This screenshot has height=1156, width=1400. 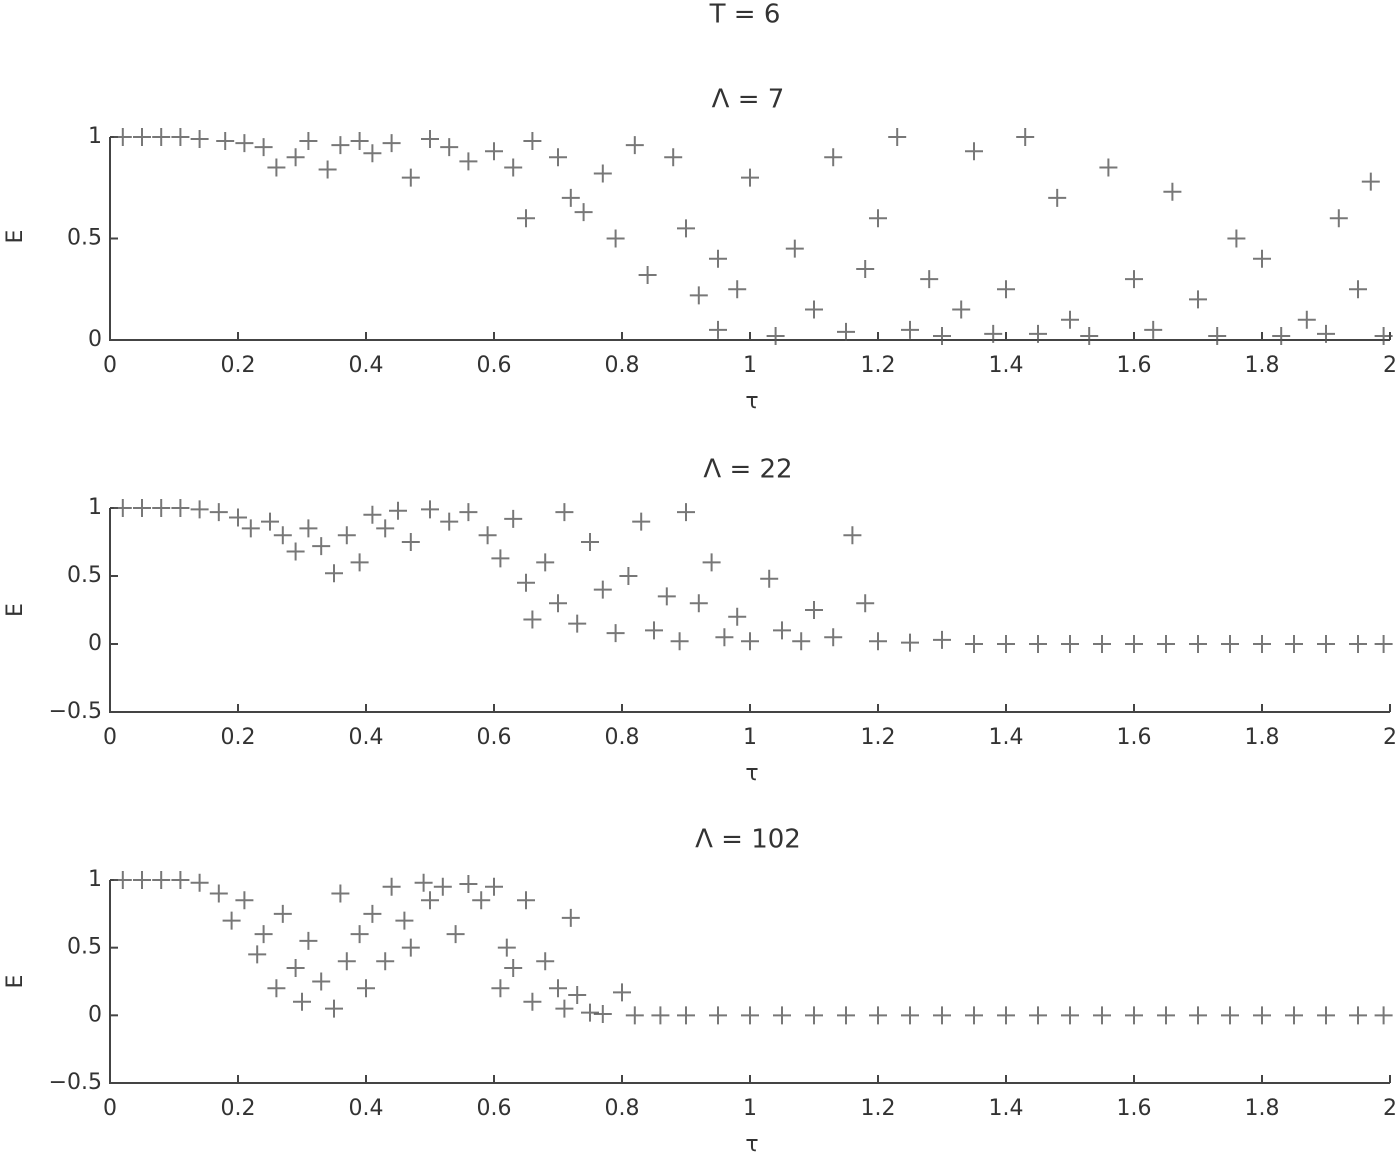 I want to click on x-tick-label: 0.6, so click(x=494, y=737).